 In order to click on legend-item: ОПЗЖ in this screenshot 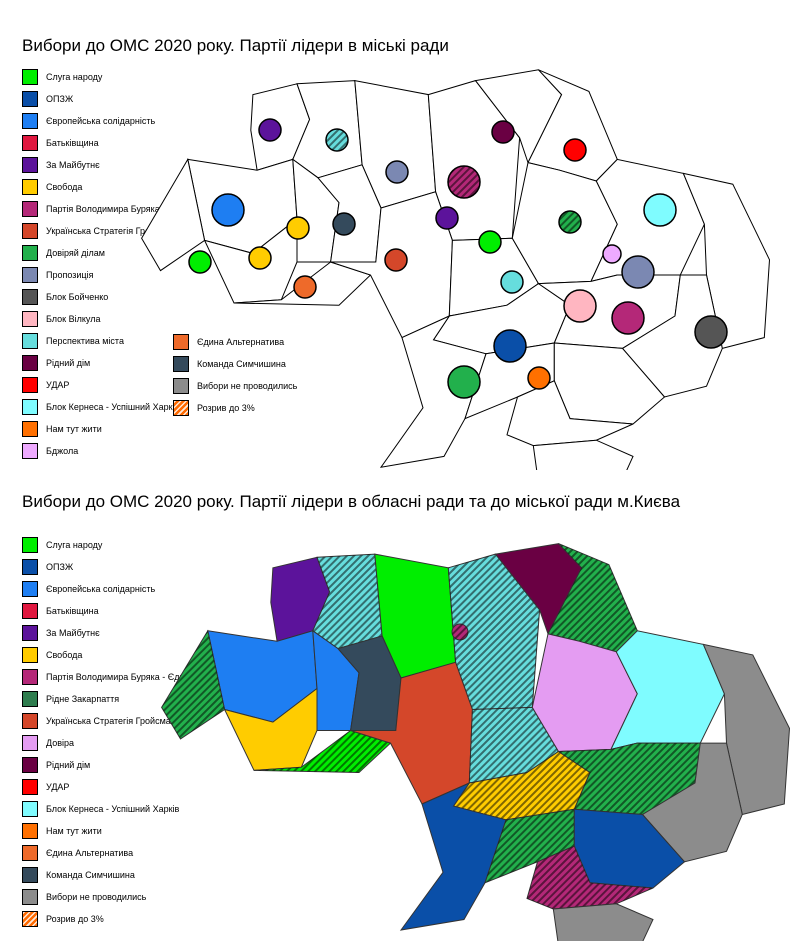, I will do `click(113, 99)`.